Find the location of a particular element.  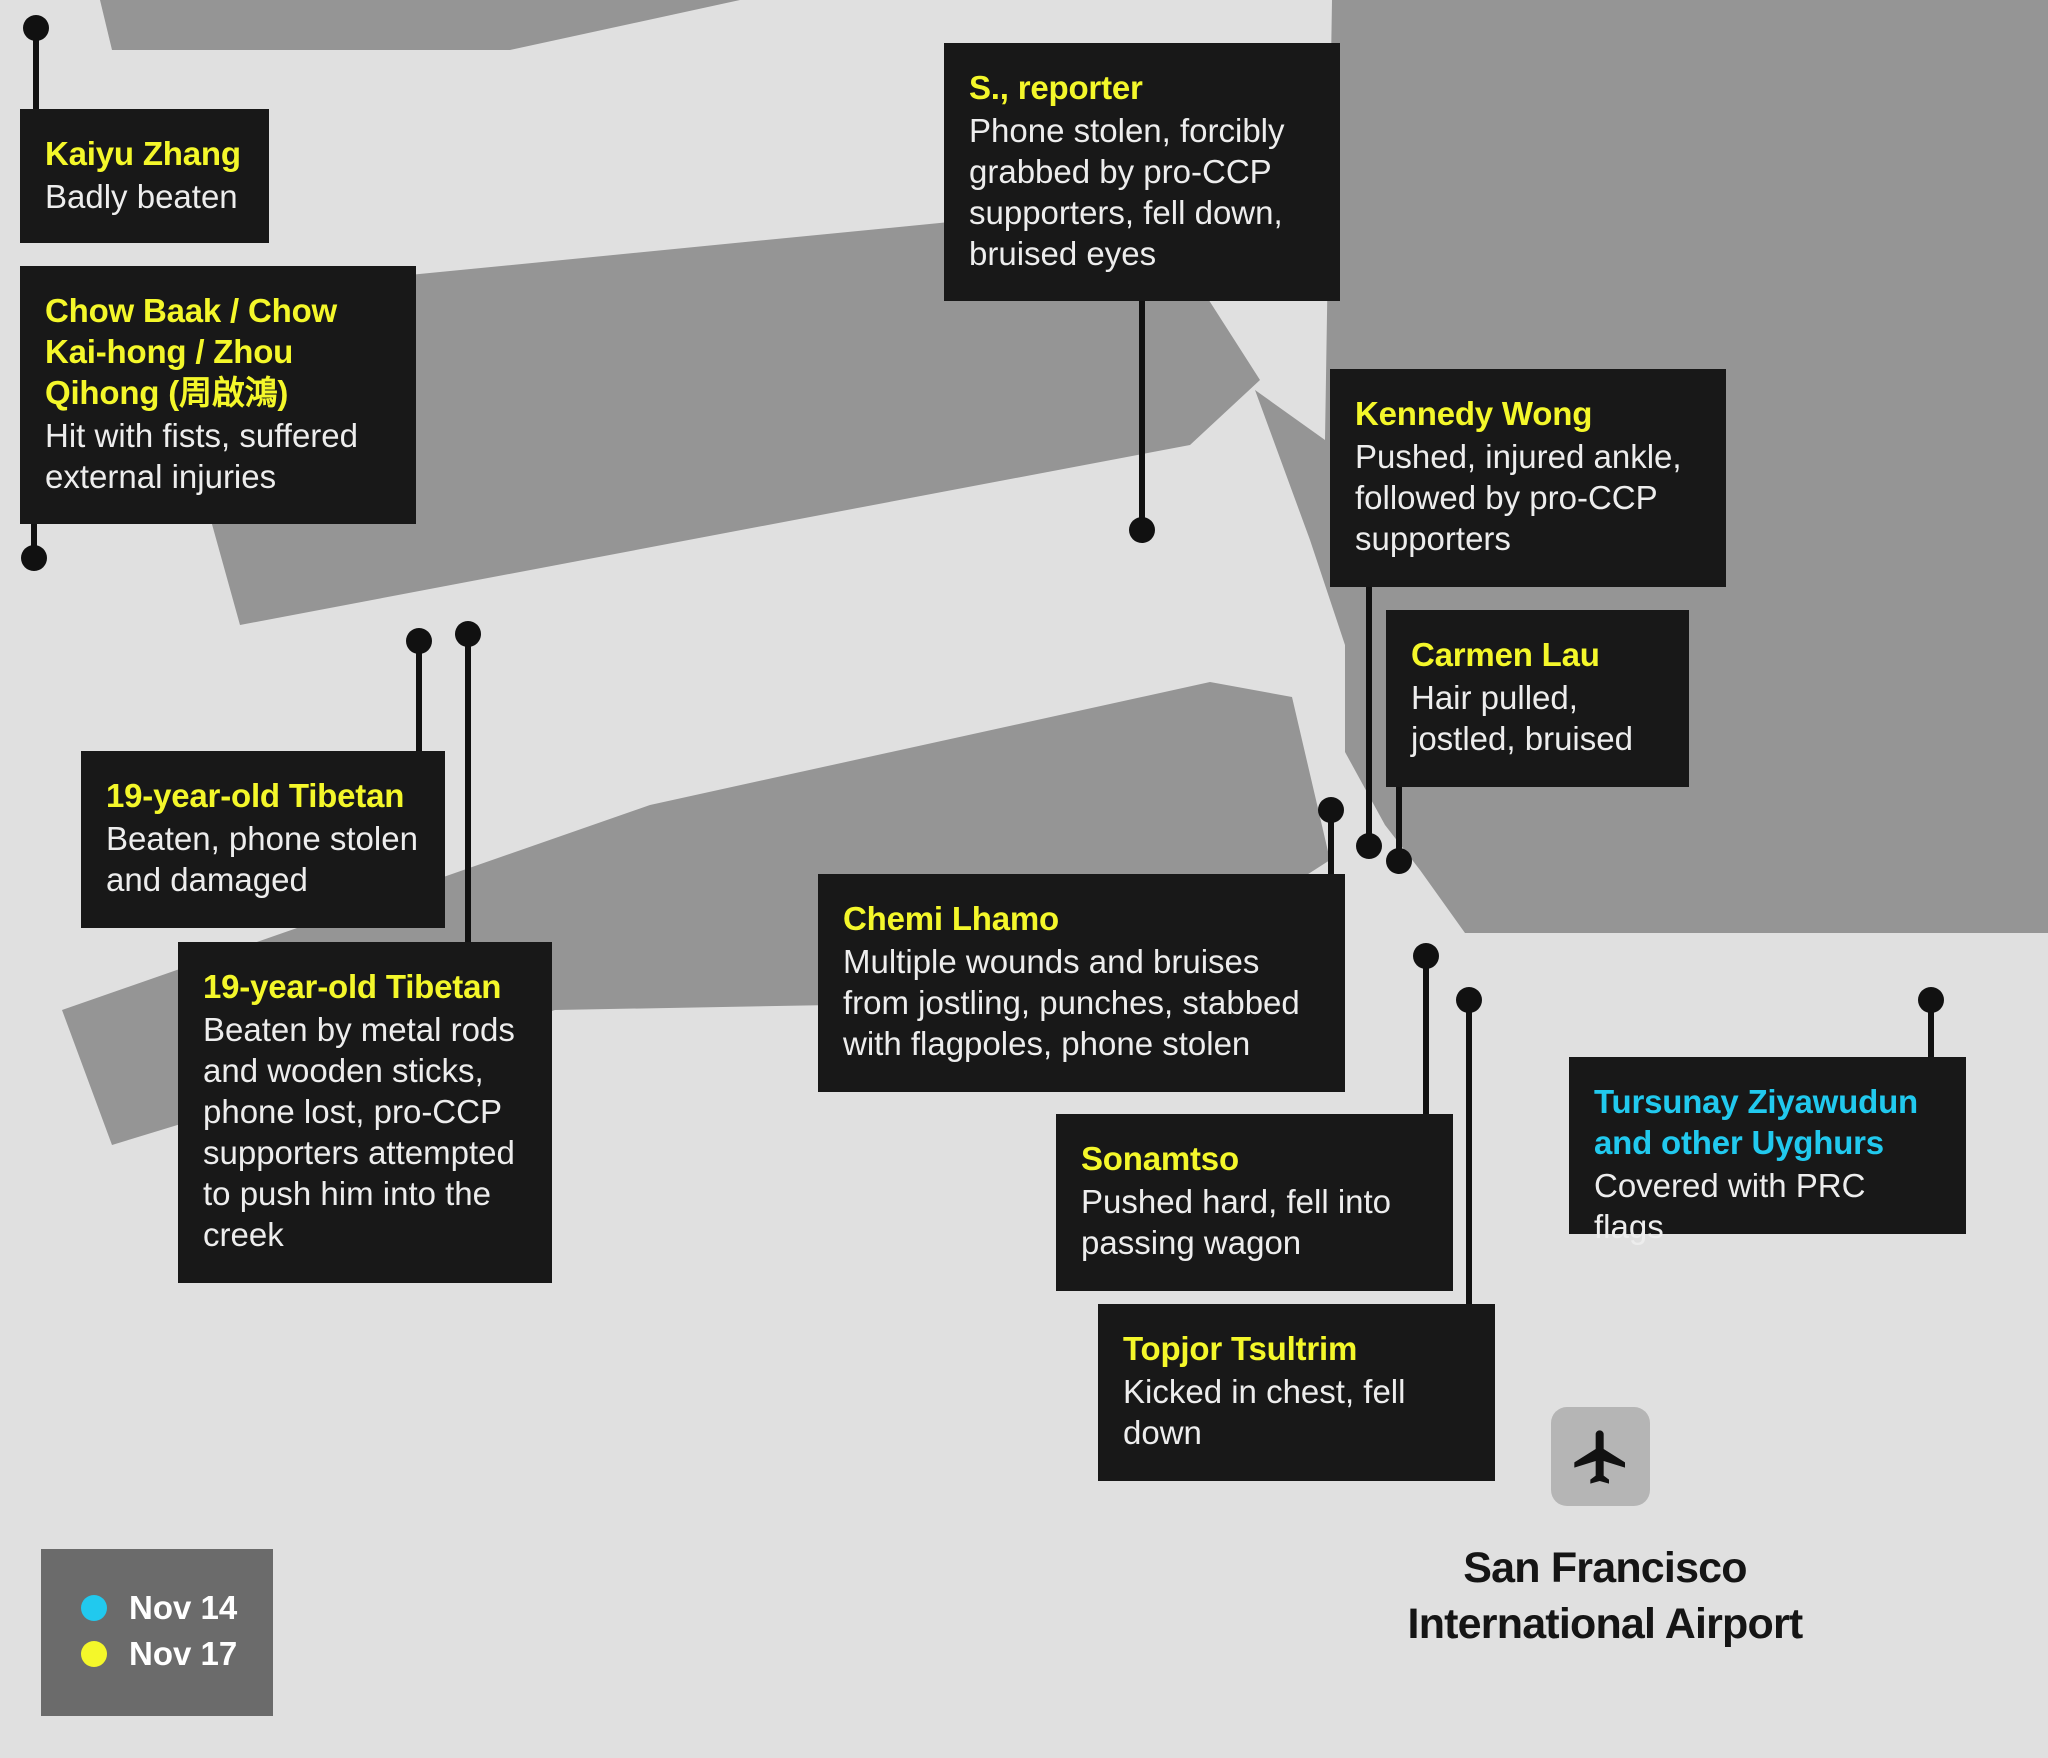

legend-label: Nov 17 is located at coordinates (183, 1653).